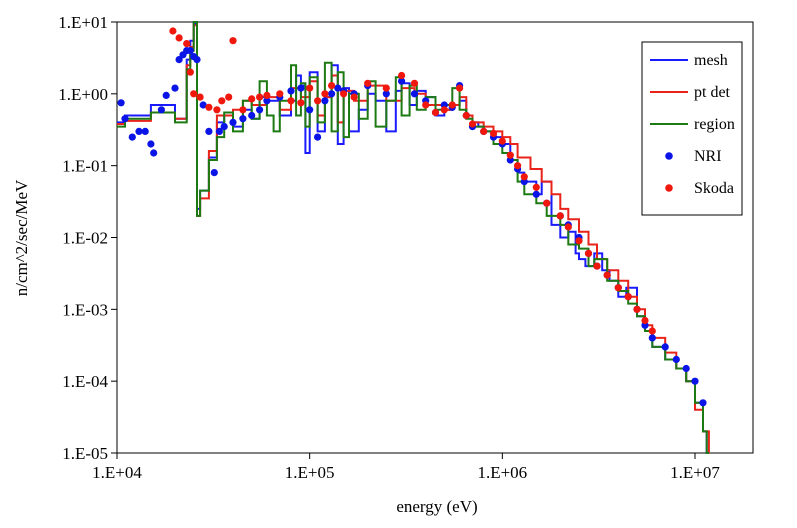 This screenshot has width=797, height=528. What do you see at coordinates (83, 22) in the screenshot?
I see `y-tick-label: 1.E+01` at bounding box center [83, 22].